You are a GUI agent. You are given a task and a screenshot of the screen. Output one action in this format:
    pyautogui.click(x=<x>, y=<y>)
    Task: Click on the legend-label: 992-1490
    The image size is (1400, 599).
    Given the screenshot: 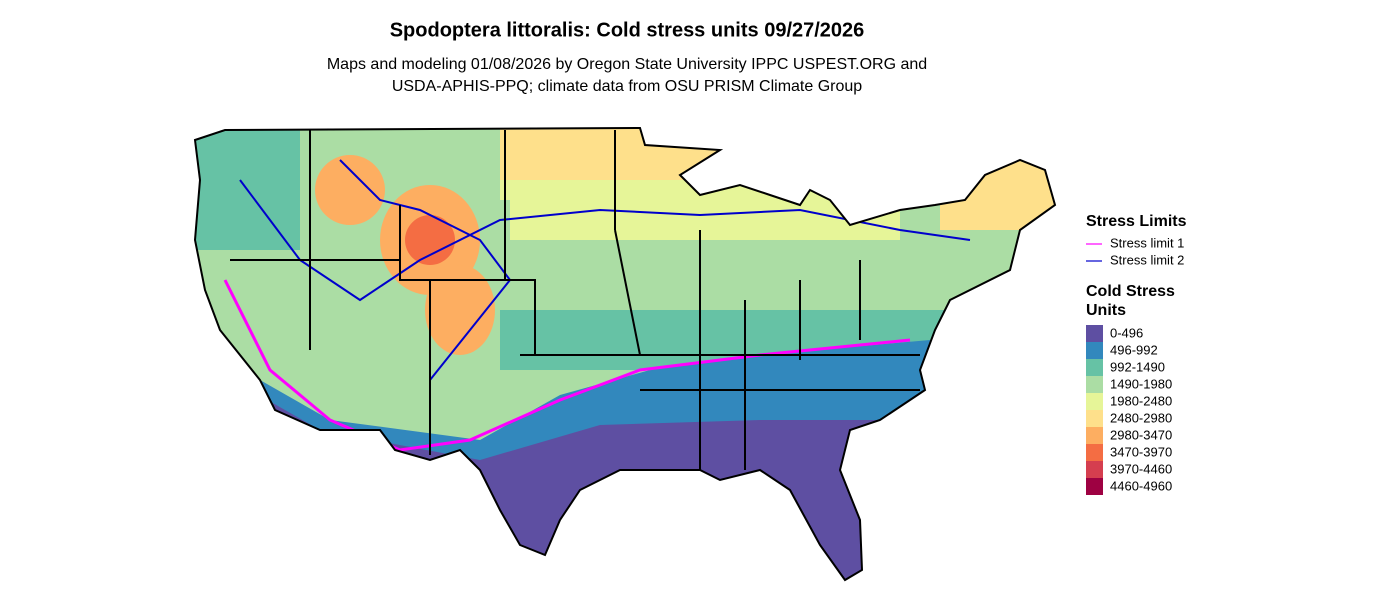 What is the action you would take?
    pyautogui.click(x=1137, y=366)
    